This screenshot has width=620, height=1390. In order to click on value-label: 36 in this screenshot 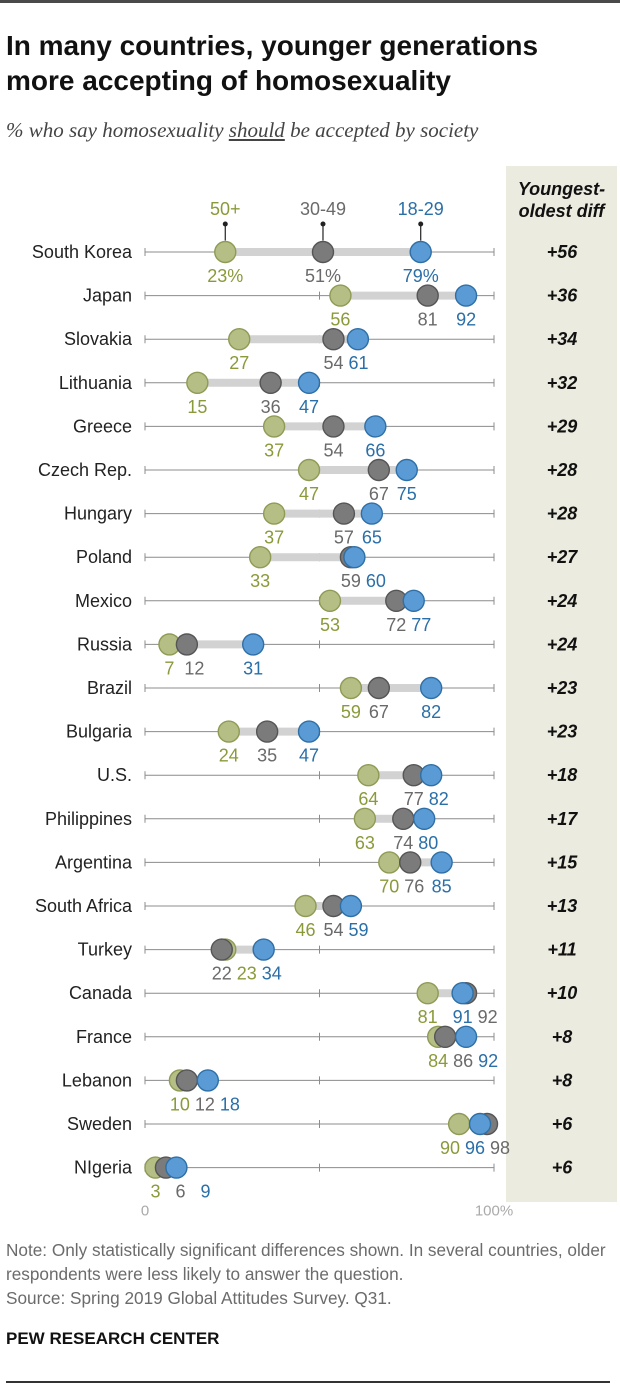, I will do `click(271, 407)`.